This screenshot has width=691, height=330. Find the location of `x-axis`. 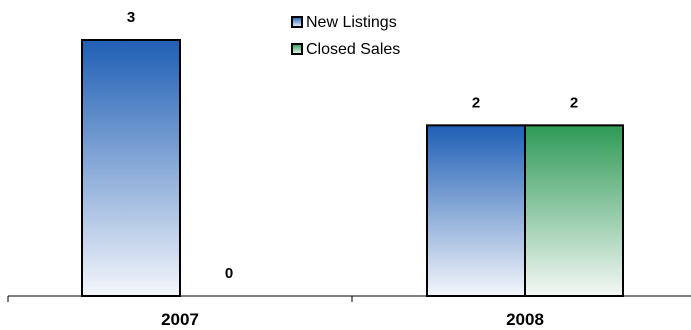

x-axis is located at coordinates (349, 298).